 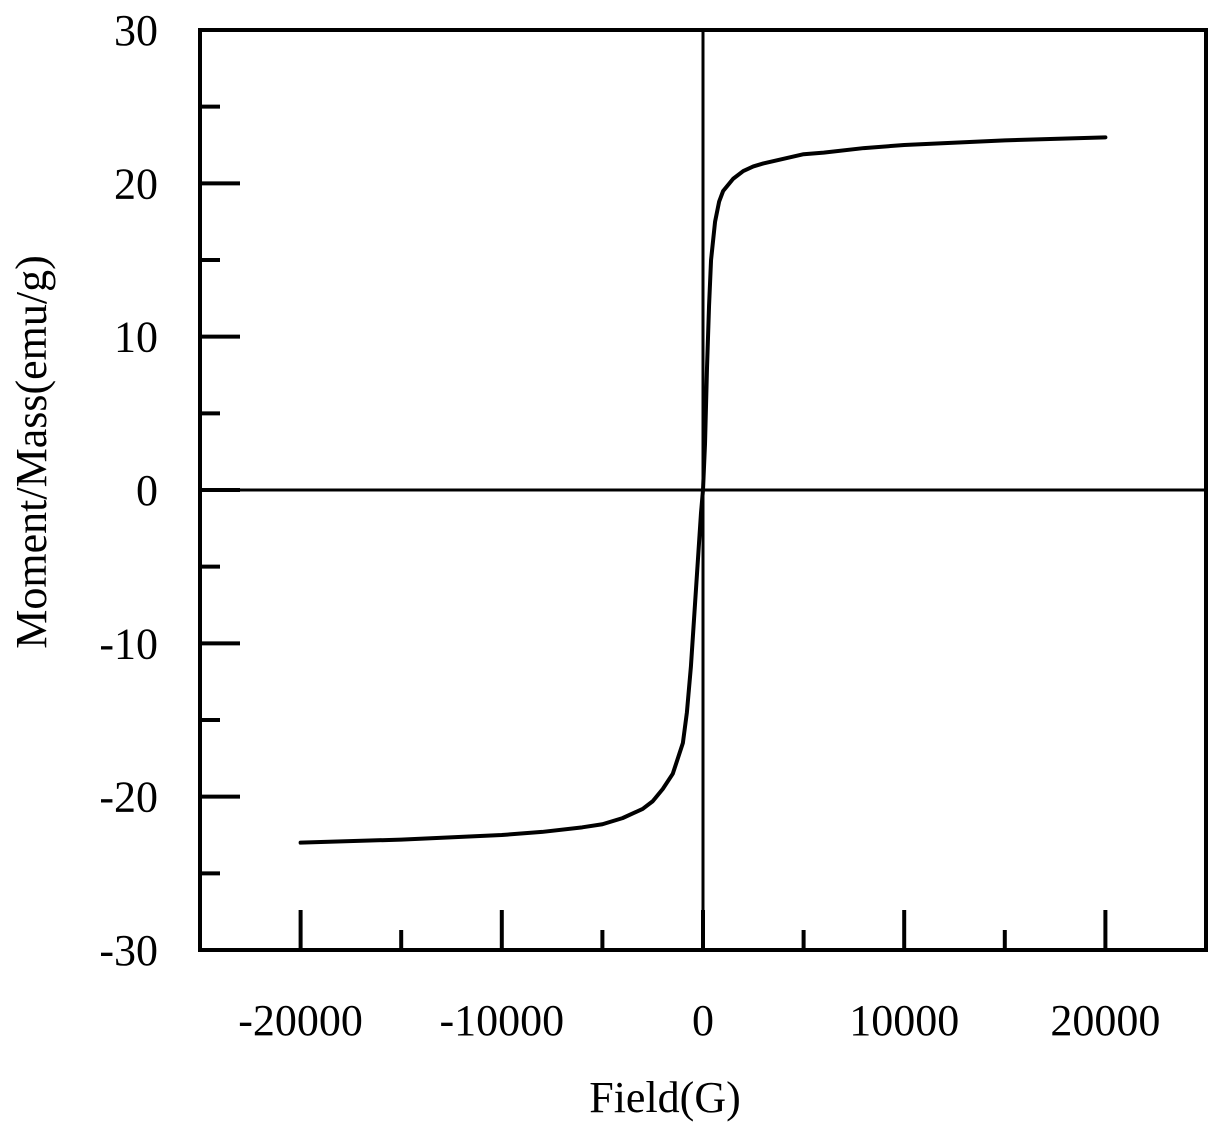 I want to click on y-axis-label: Moment/Mass(emu/g), so click(x=31, y=452).